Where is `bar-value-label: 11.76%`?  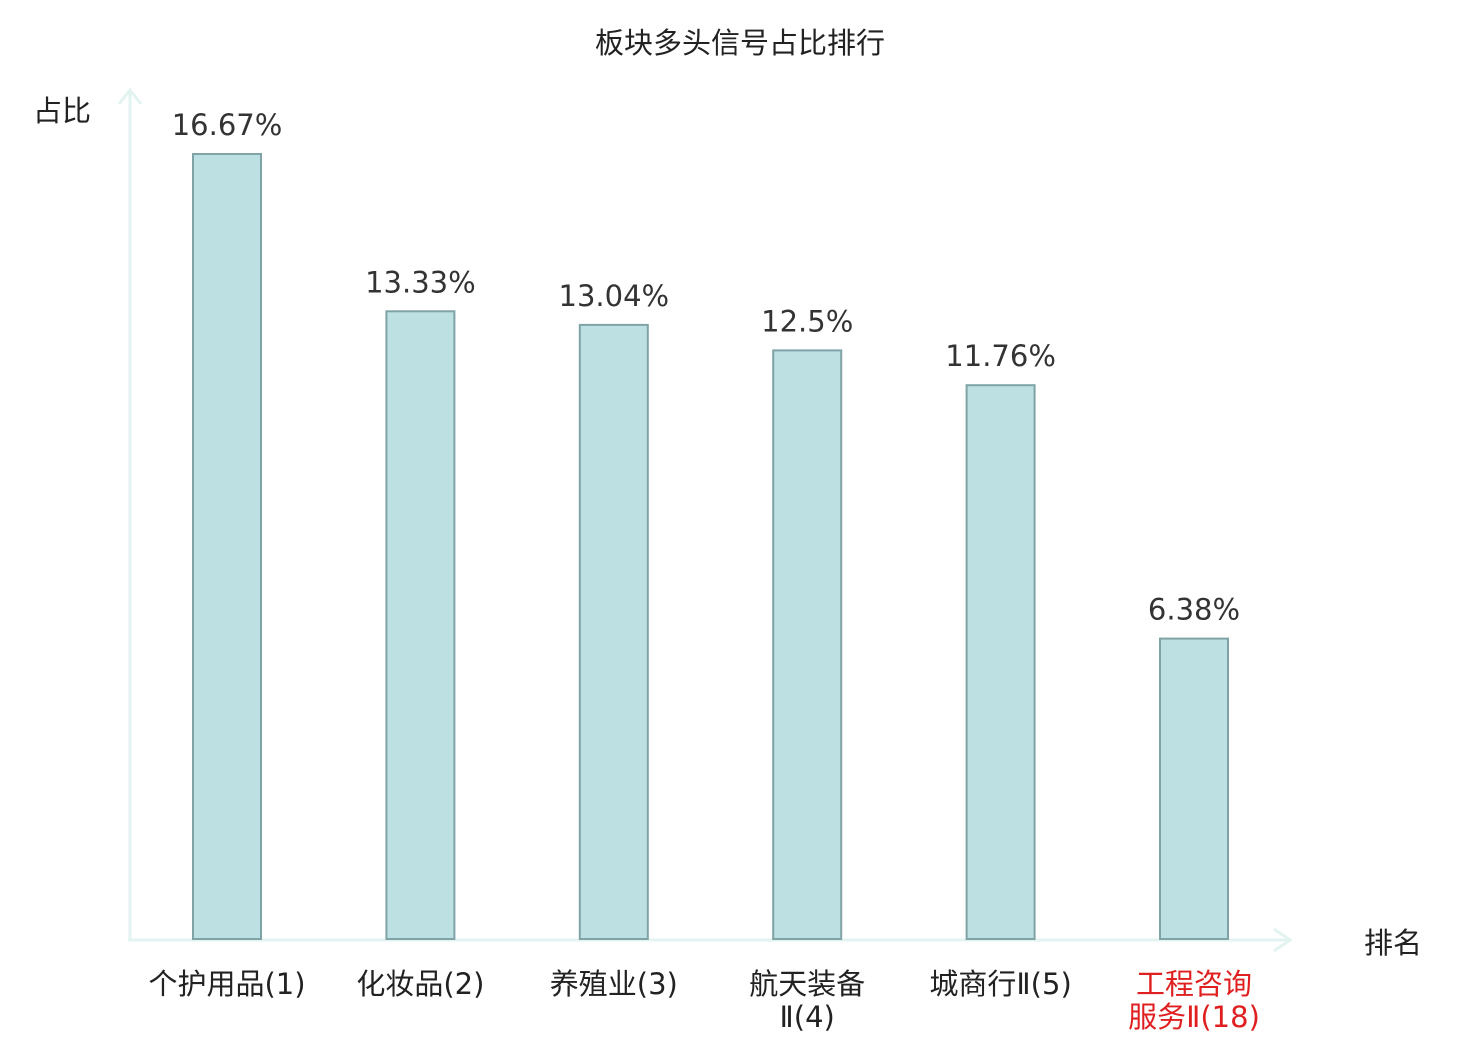
bar-value-label: 11.76% is located at coordinates (1000, 356).